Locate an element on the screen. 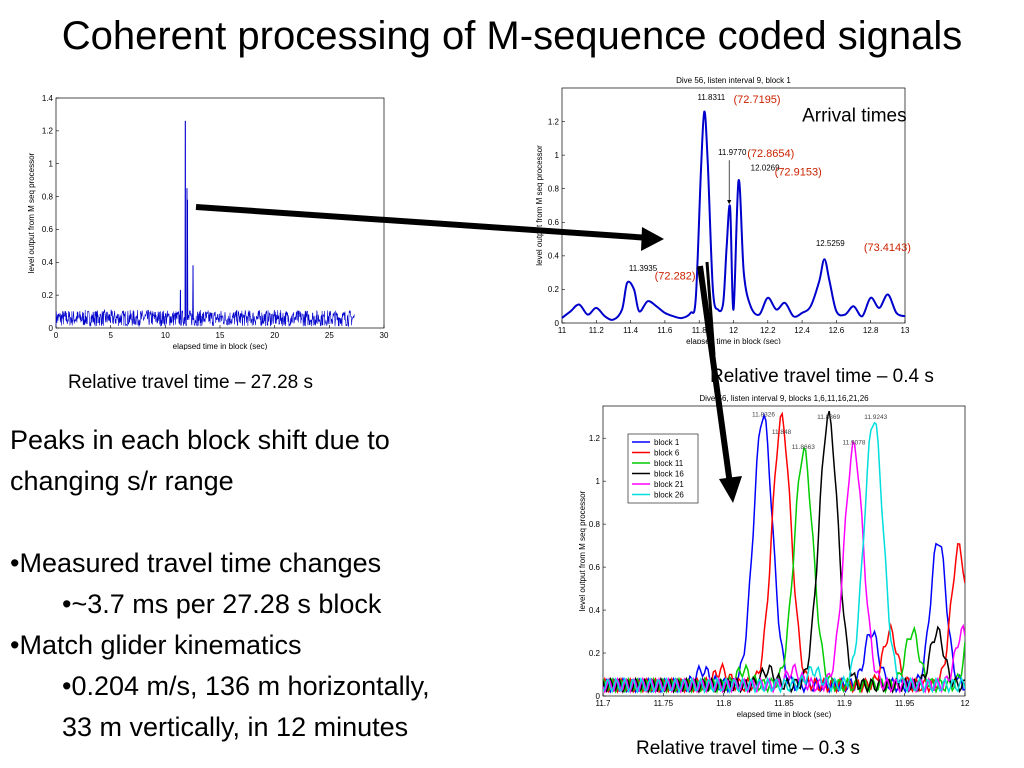  x-tick-label: 12.6 is located at coordinates (837, 330).